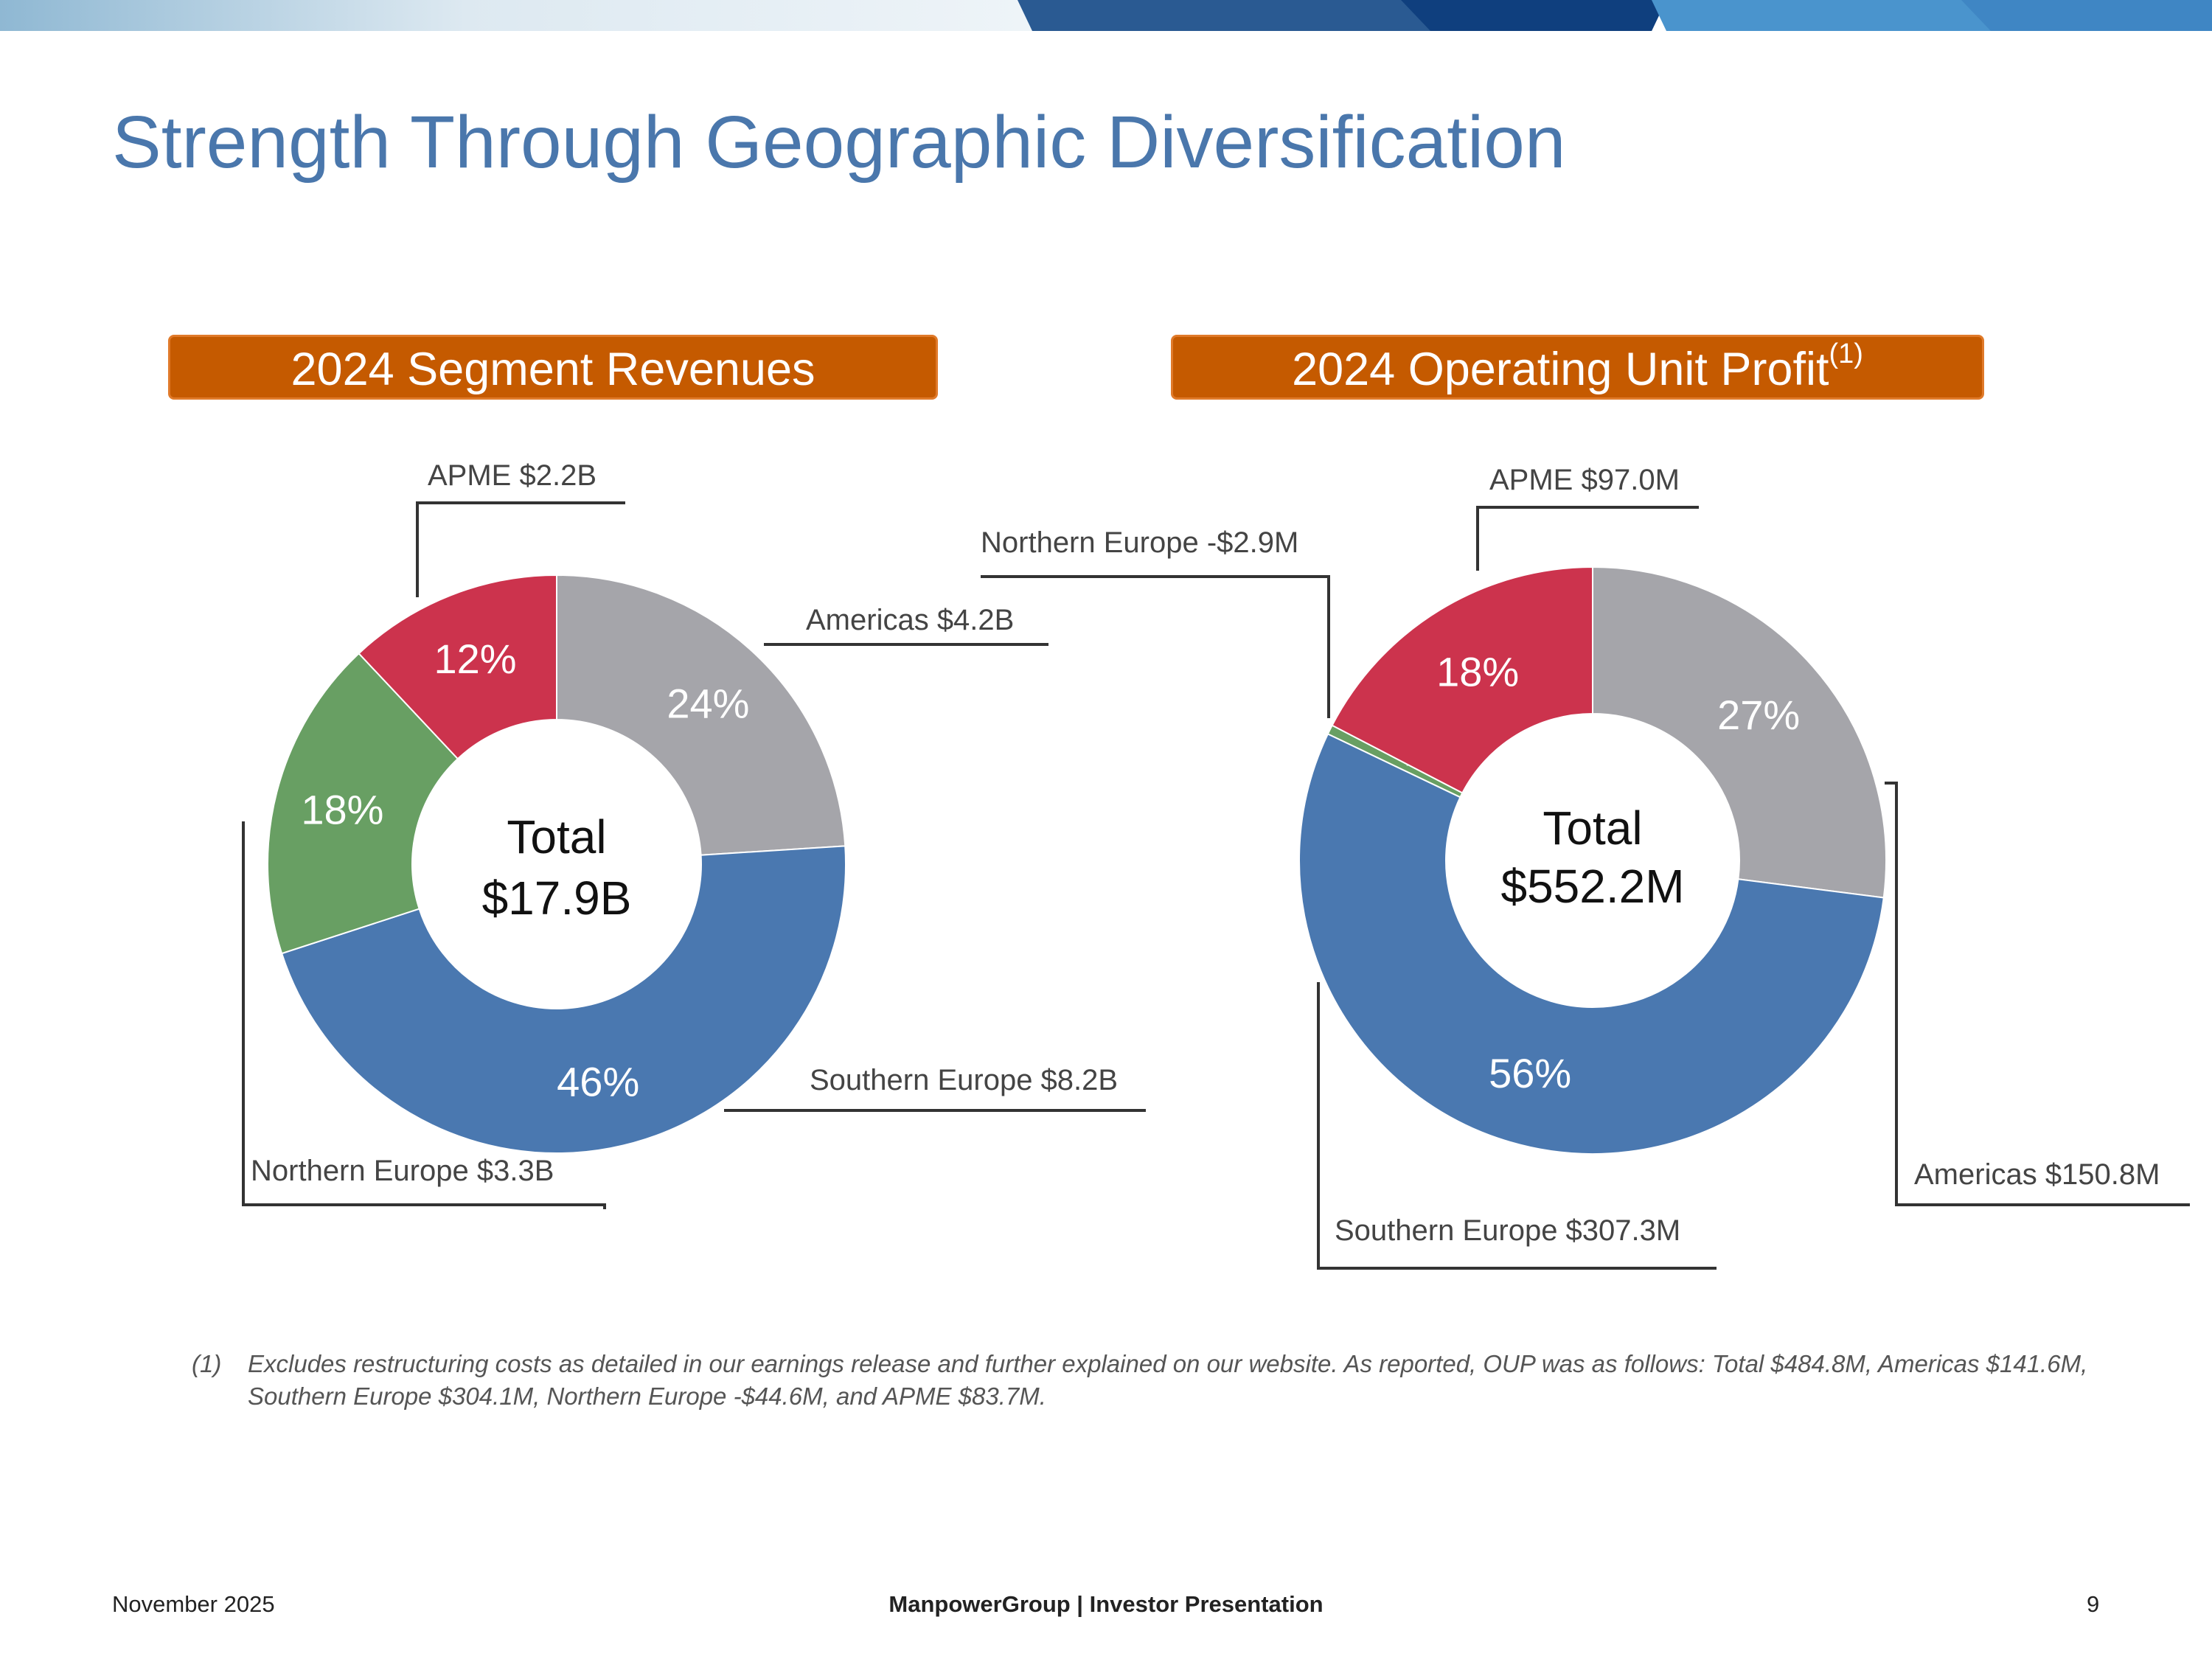  I want to click on pct-label-americas: 27%, so click(1758, 715).